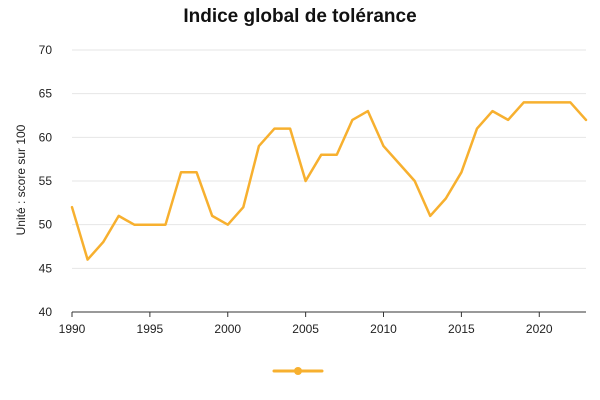 Image resolution: width=600 pixels, height=400 pixels. I want to click on x-tick-label: 2005, so click(305, 329).